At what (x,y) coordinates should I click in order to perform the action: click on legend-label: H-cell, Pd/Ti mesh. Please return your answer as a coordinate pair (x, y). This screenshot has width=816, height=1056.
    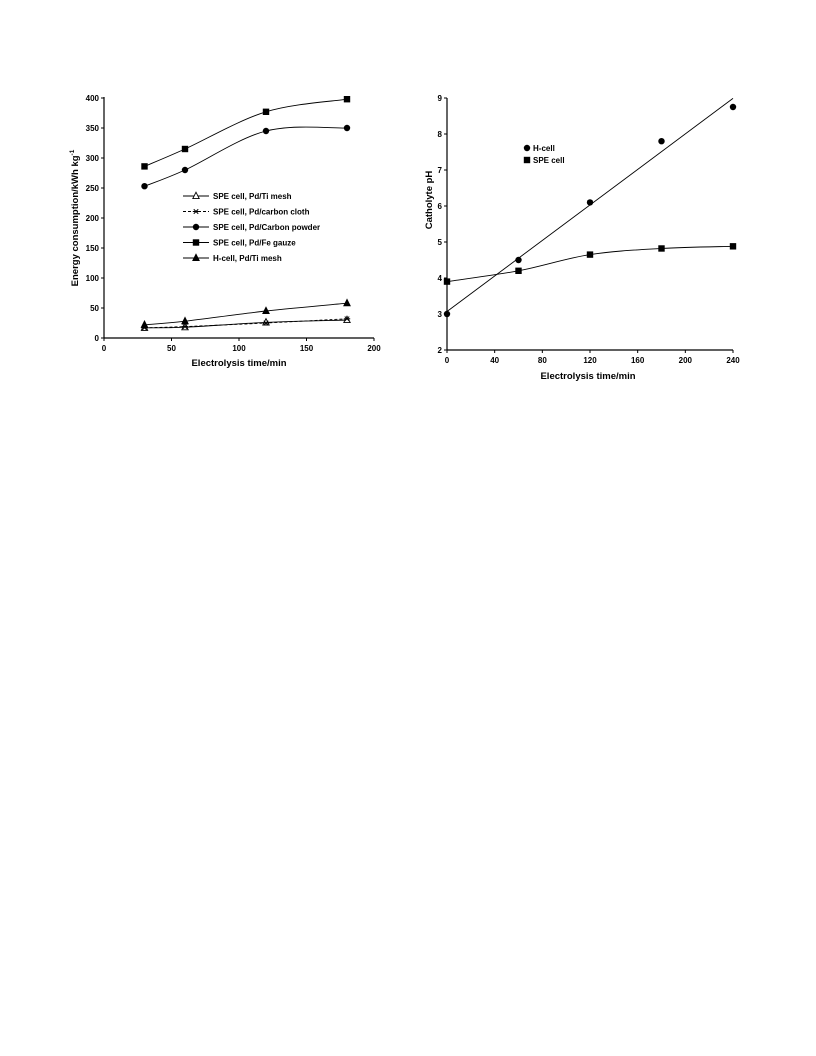
    Looking at the image, I should click on (247, 258).